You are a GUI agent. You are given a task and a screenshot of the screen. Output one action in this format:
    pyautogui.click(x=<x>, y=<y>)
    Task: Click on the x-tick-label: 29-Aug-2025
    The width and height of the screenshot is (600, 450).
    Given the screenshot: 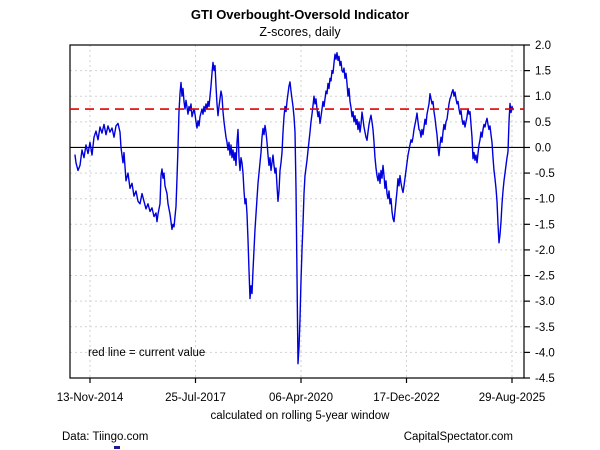 What is the action you would take?
    pyautogui.click(x=512, y=398)
    